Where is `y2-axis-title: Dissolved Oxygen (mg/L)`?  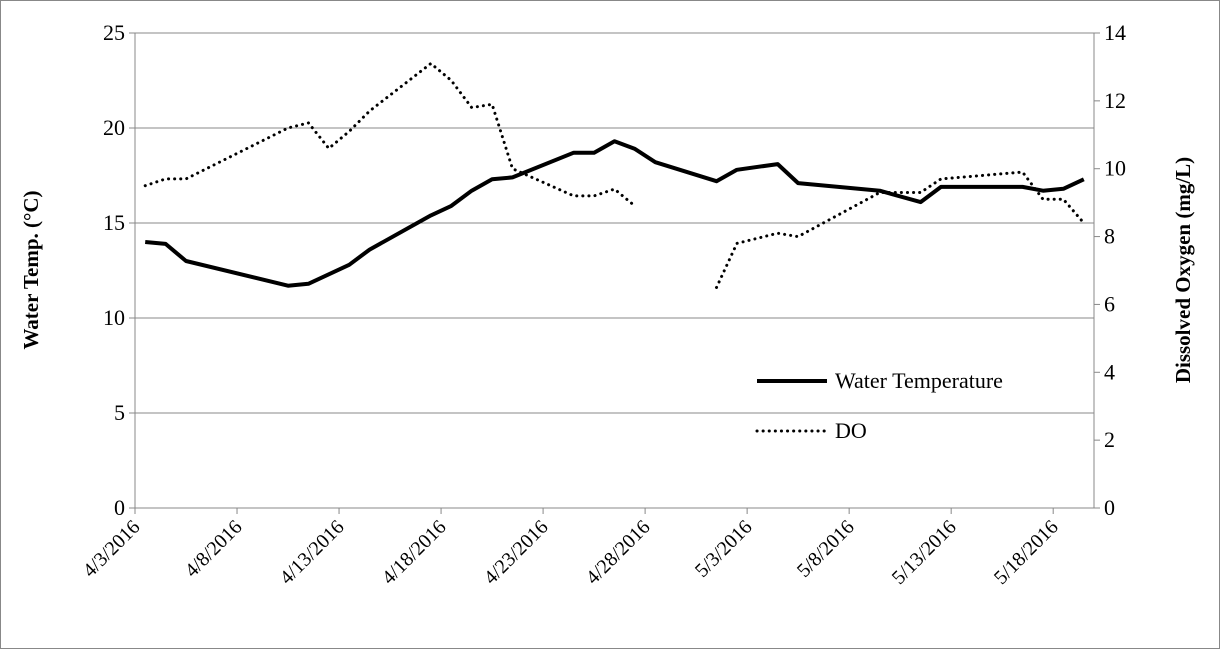 y2-axis-title: Dissolved Oxygen (mg/L) is located at coordinates (1183, 270).